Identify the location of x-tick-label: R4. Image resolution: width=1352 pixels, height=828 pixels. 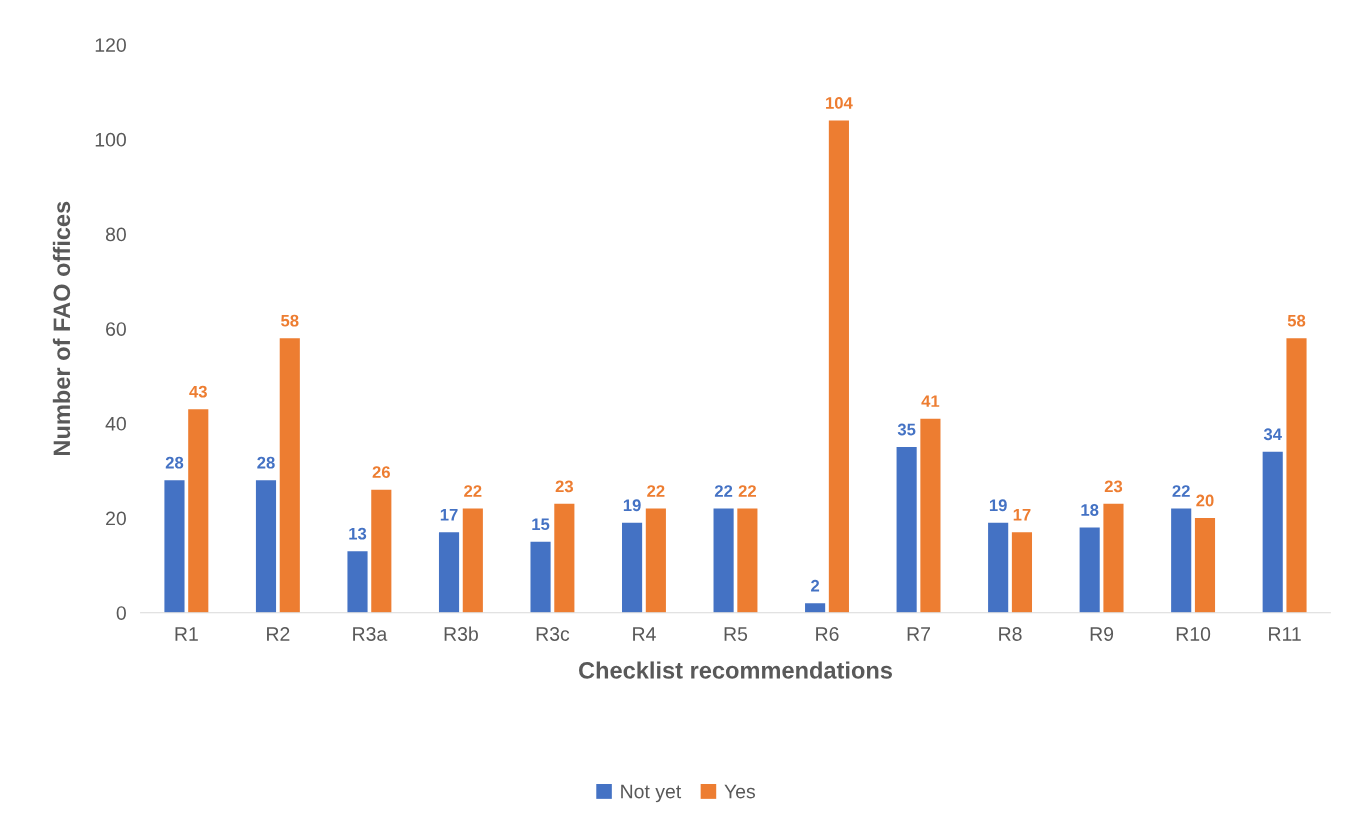
(644, 634).